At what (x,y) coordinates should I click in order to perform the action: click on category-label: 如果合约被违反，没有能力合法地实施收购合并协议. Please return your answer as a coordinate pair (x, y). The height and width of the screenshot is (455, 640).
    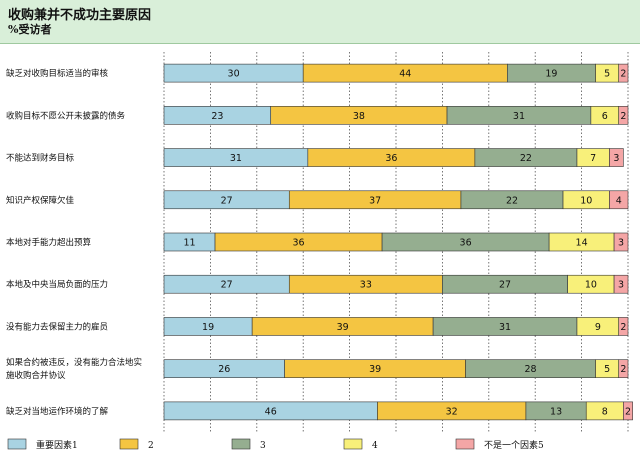
    Looking at the image, I should click on (74, 369).